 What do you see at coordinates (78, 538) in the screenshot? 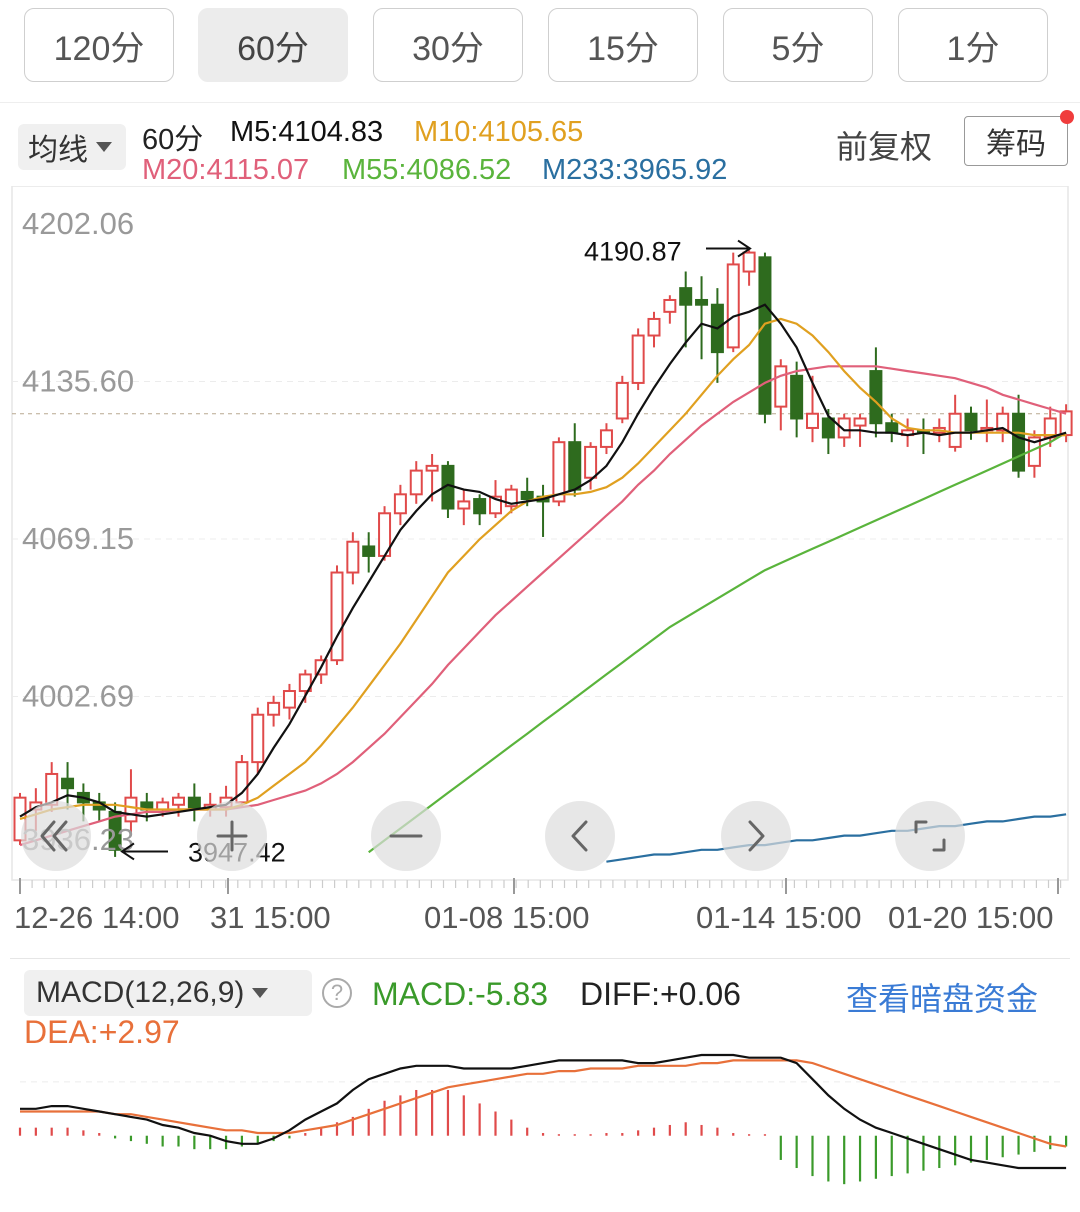
I see `y-tick-label: 4069.15` at bounding box center [78, 538].